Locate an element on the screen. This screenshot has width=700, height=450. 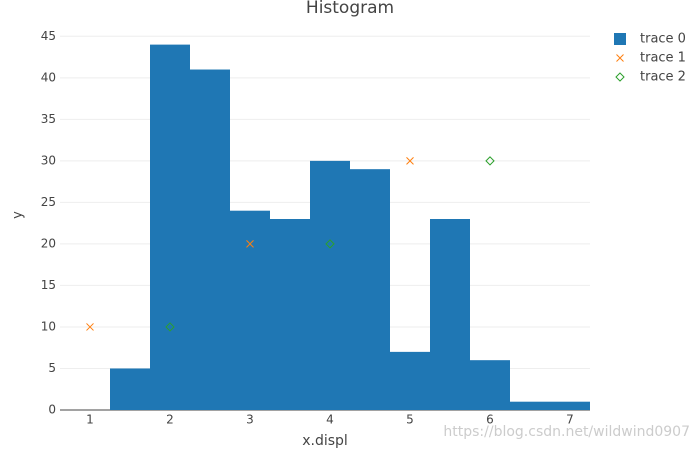
y-tick-label: 35 is located at coordinates (48, 119).